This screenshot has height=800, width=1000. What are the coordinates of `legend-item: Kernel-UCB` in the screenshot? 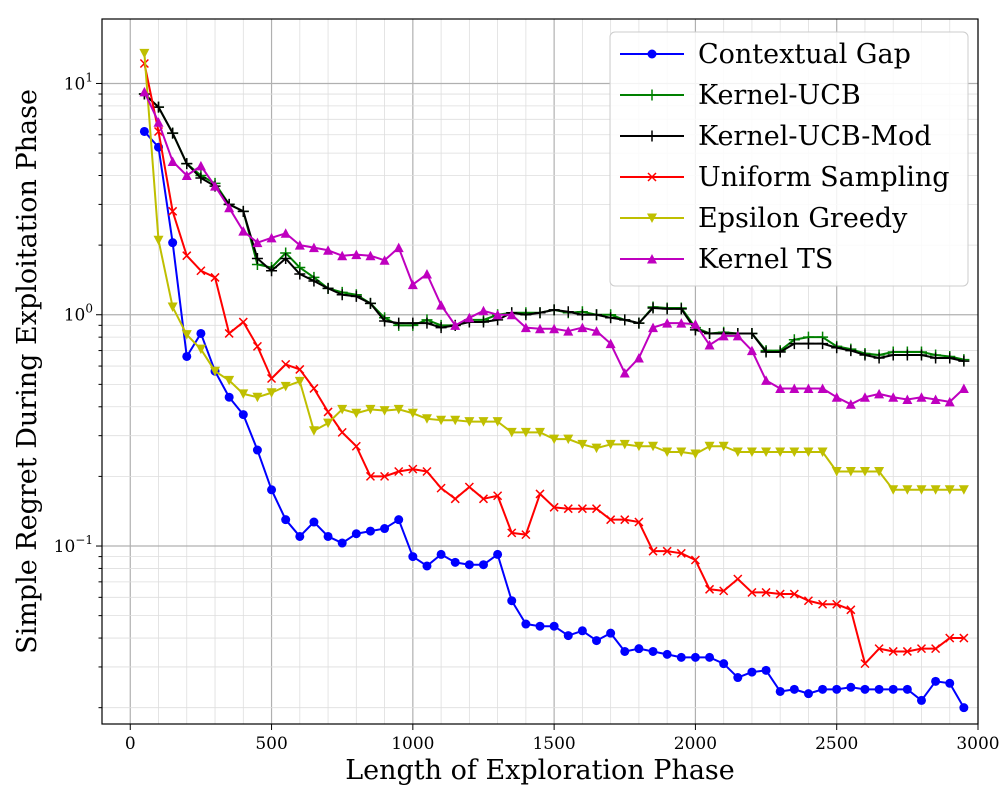 It's located at (740, 95).